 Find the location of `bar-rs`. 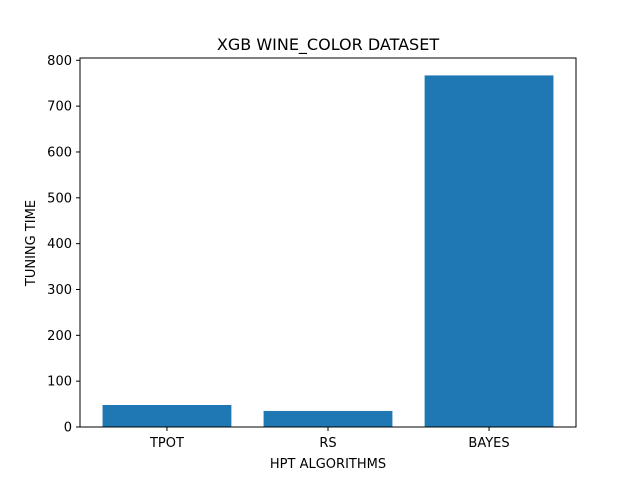

bar-rs is located at coordinates (328, 418).